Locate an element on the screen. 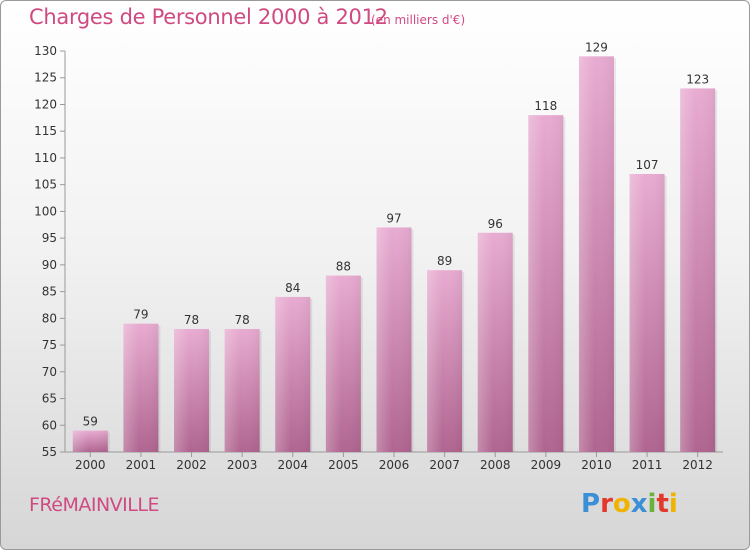 The image size is (750, 550). data-label: 118 is located at coordinates (545, 106).